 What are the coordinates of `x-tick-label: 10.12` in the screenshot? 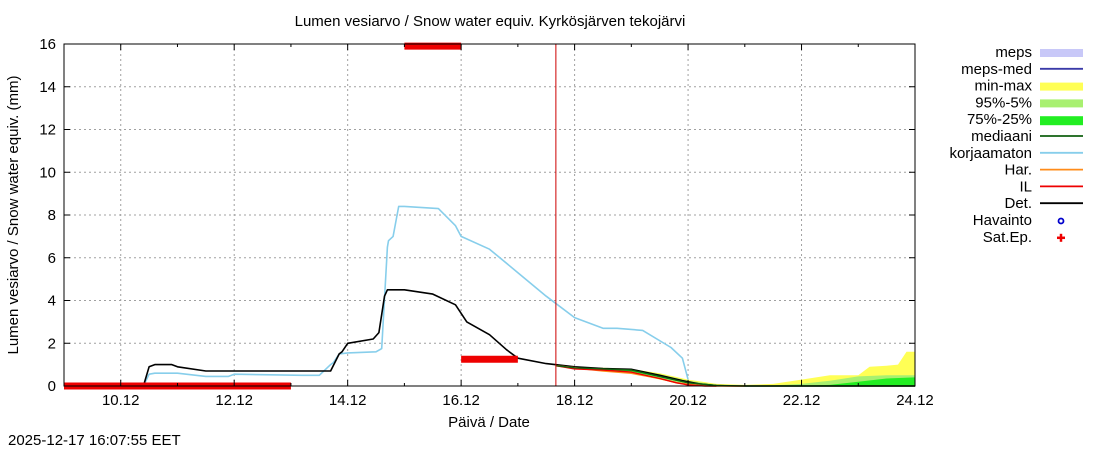 It's located at (121, 400).